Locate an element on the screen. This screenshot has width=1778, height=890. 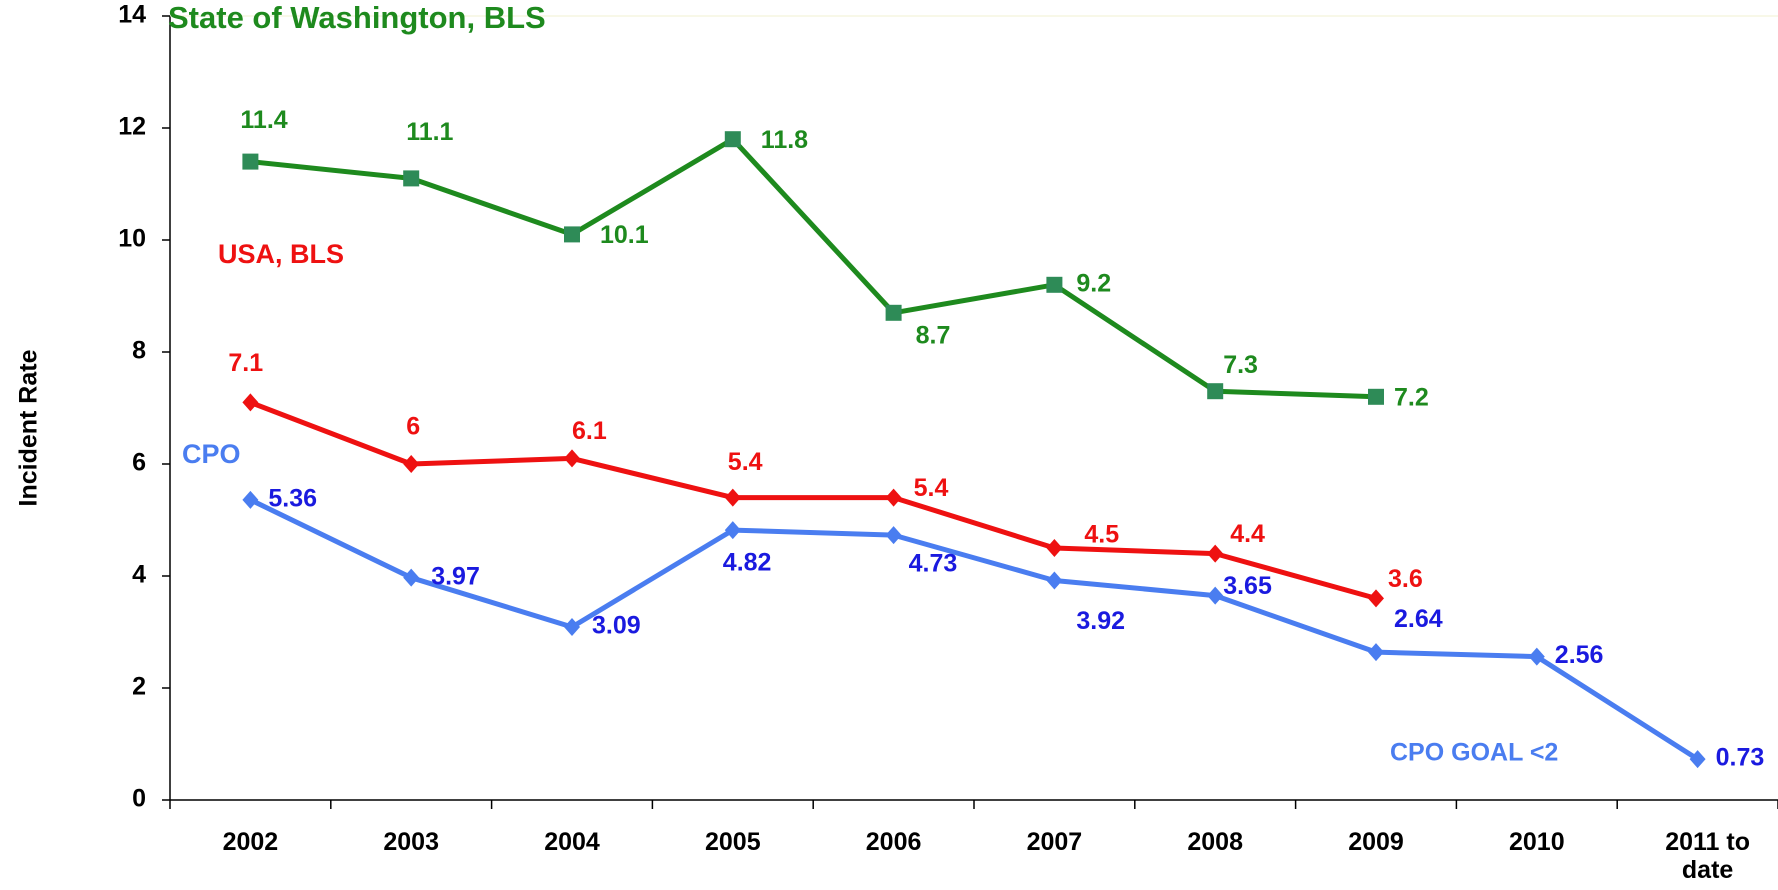
data-label: 11.1 is located at coordinates (429, 132).